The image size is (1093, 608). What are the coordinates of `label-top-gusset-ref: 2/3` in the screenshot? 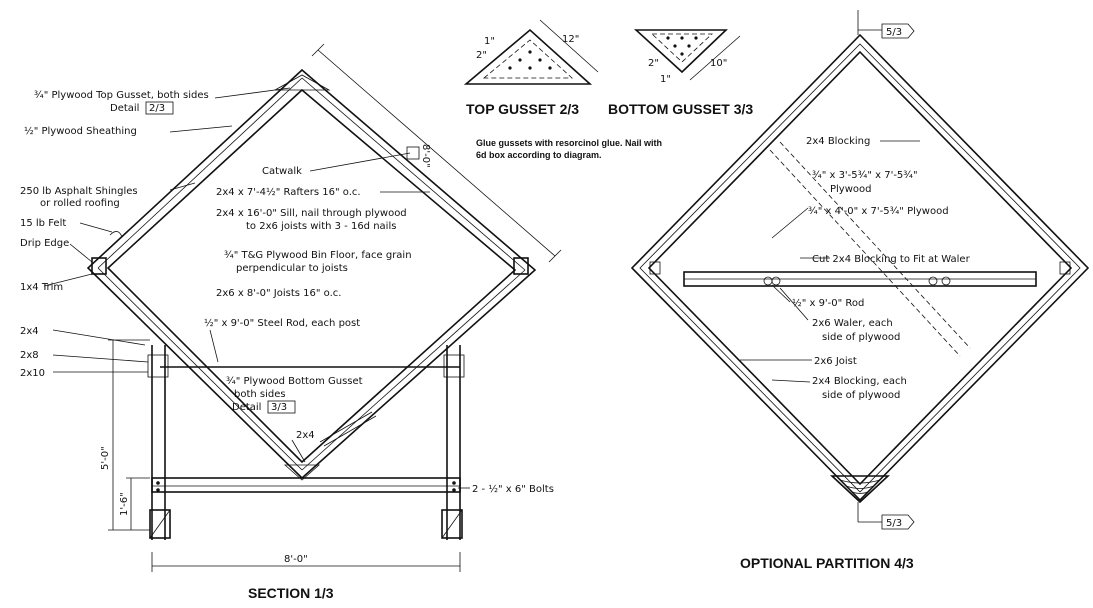 It's located at (157, 108).